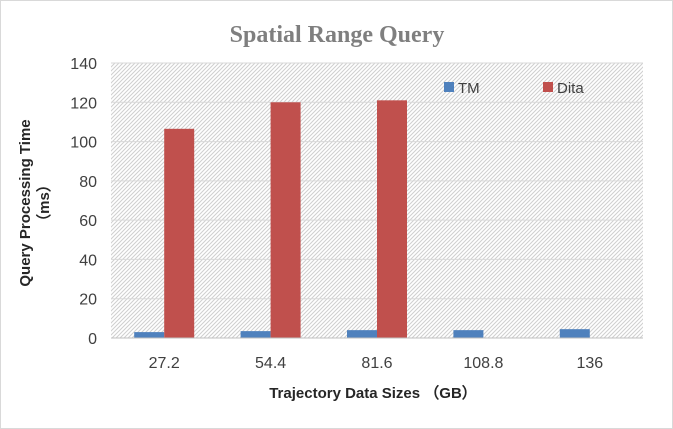 This screenshot has width=673, height=429. I want to click on y-tick-label: 60, so click(88, 221).